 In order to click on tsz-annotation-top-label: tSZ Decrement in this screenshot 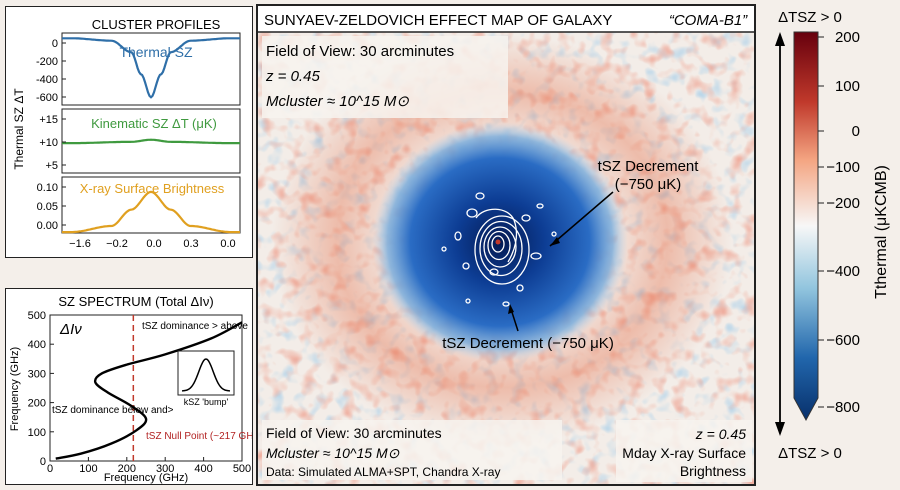, I will do `click(649, 166)`.